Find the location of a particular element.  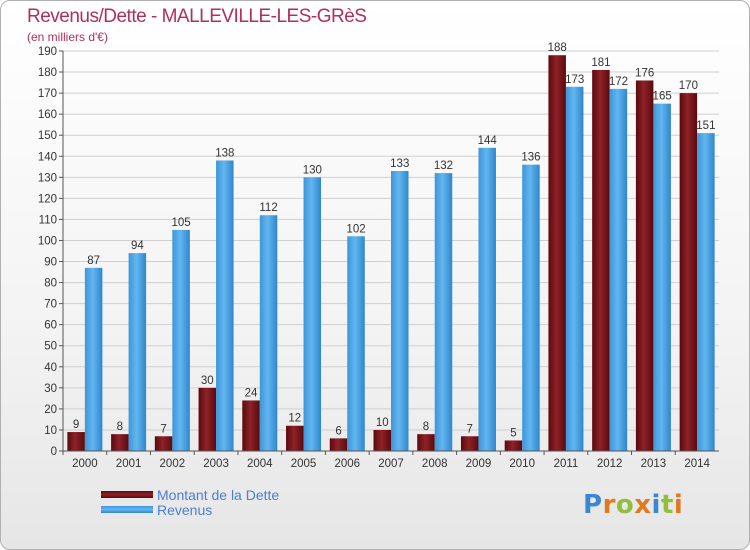

legend-item-revenus: Revenus is located at coordinates (190, 509).